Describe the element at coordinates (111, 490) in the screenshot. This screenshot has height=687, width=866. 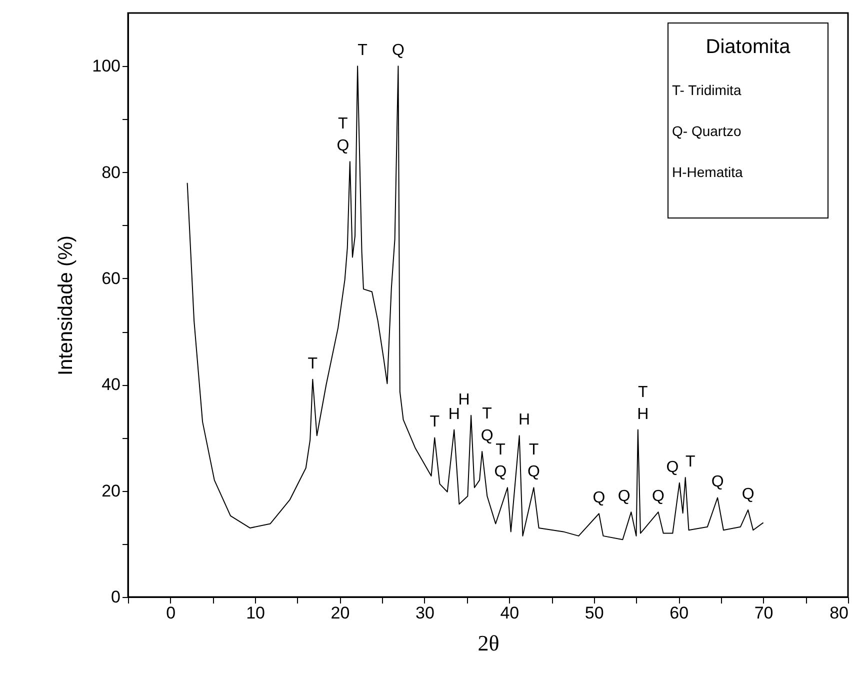
I see `y-tick-label: 20` at that location.